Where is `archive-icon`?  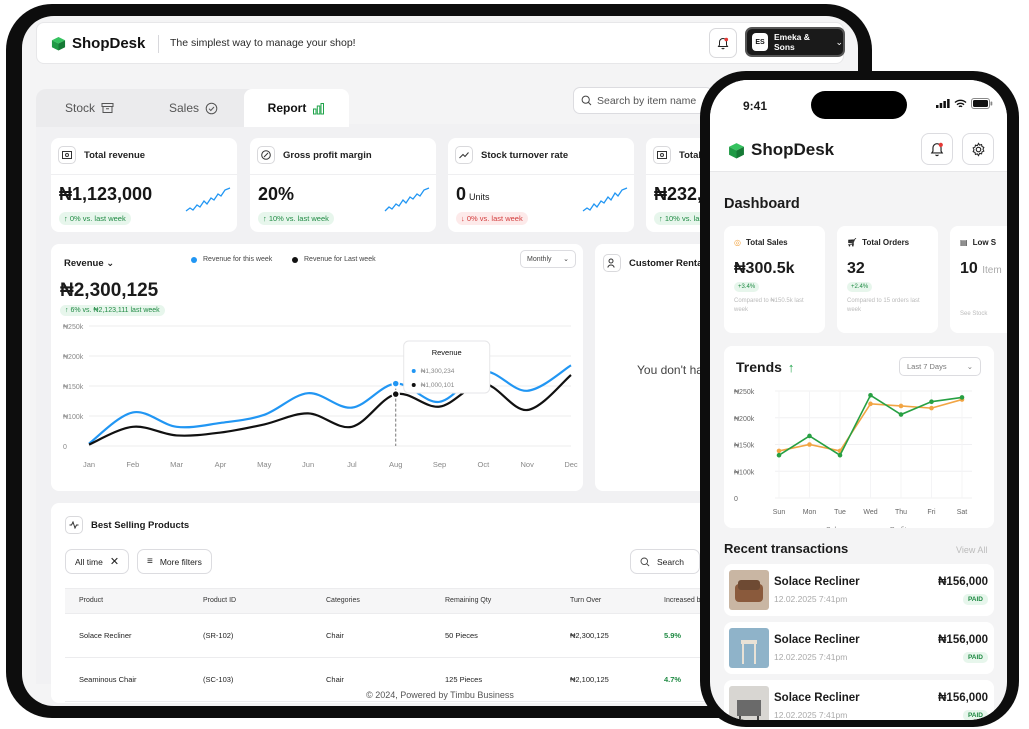
archive-icon is located at coordinates (107, 108).